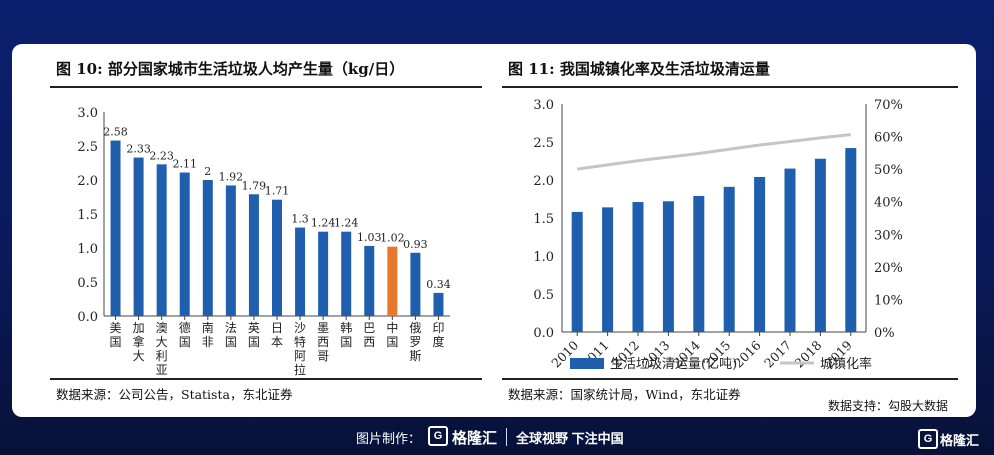 The width and height of the screenshot is (994, 455). I want to click on footer-logo-name: 格隆汇, so click(475, 438).